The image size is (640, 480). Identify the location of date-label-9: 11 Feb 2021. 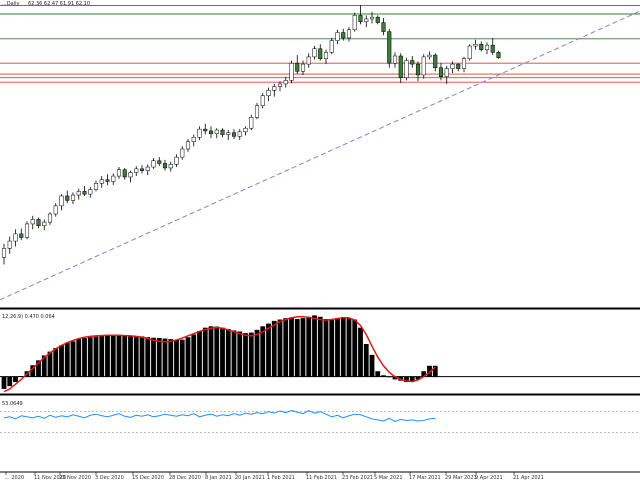
(321, 477).